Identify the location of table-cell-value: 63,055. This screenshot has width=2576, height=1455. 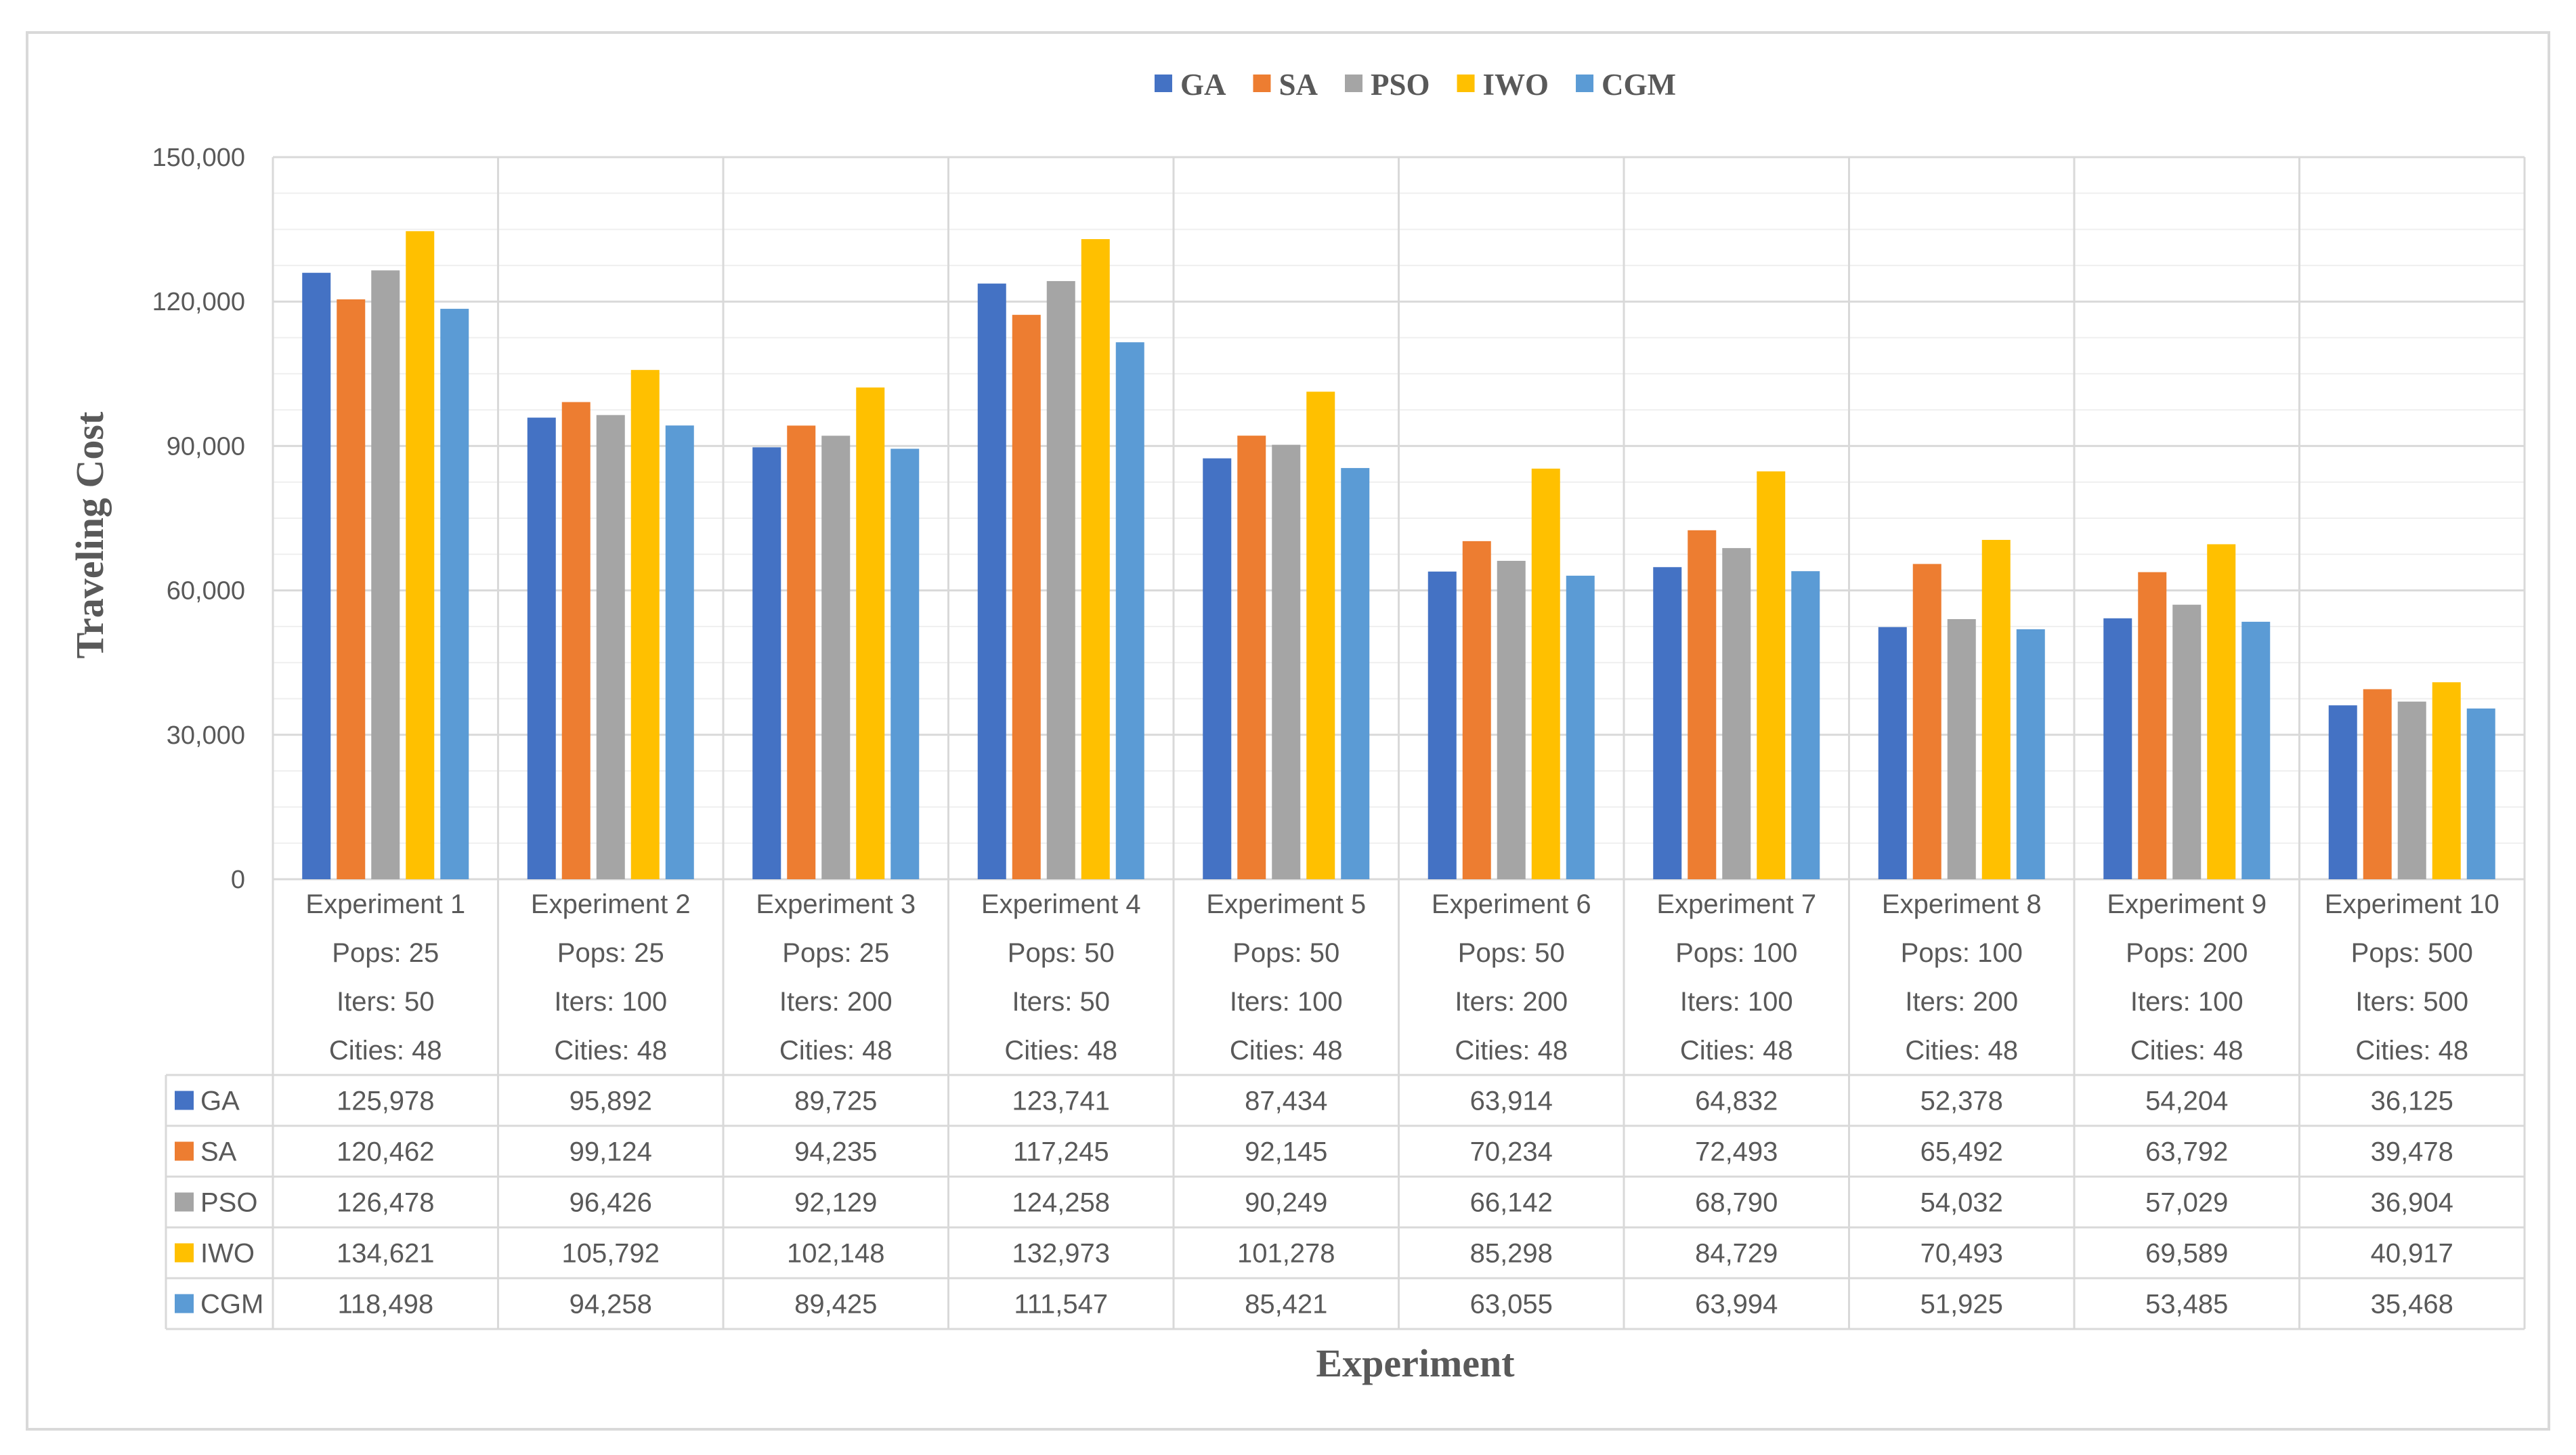
(1511, 1305).